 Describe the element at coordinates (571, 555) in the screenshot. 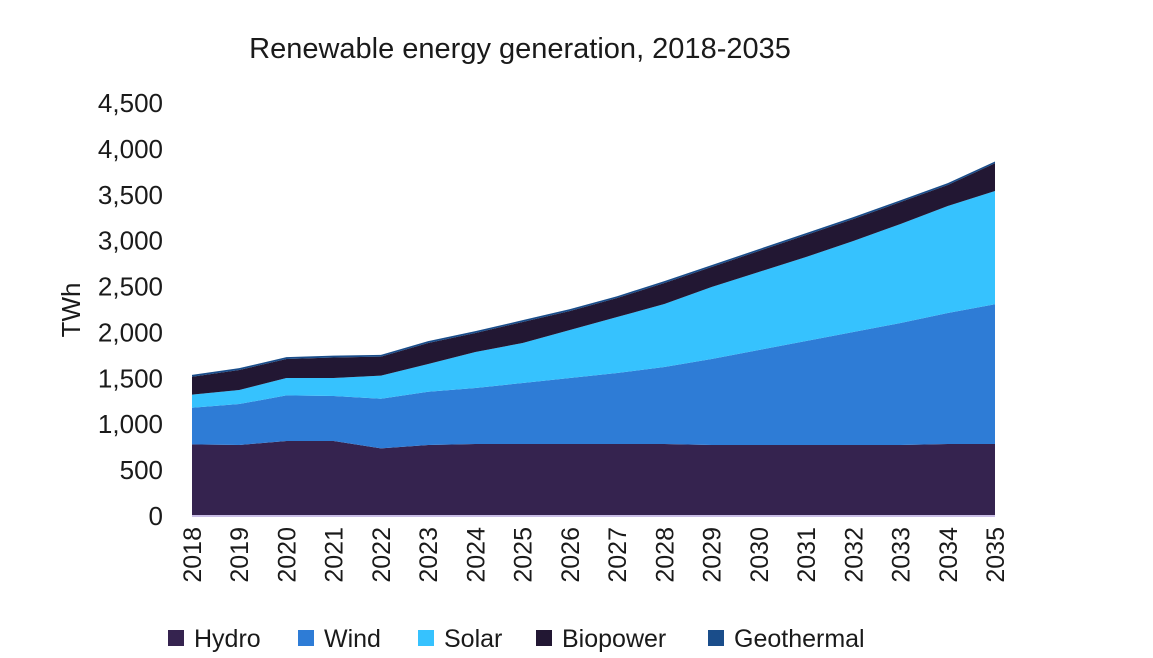

I see `x-tick-label: 2026` at that location.